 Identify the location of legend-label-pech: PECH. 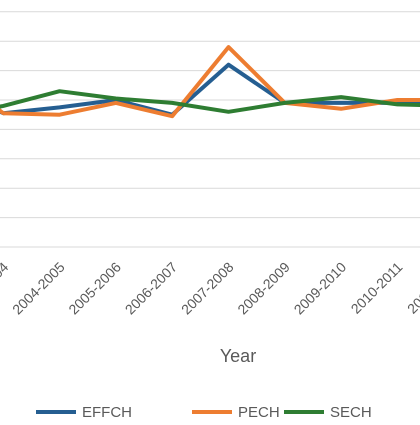
(259, 412).